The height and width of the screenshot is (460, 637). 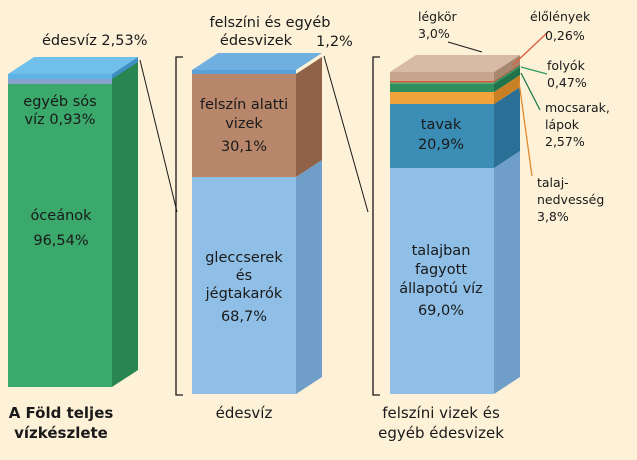 What do you see at coordinates (73, 65) in the screenshot?
I see `bar-total-top` at bounding box center [73, 65].